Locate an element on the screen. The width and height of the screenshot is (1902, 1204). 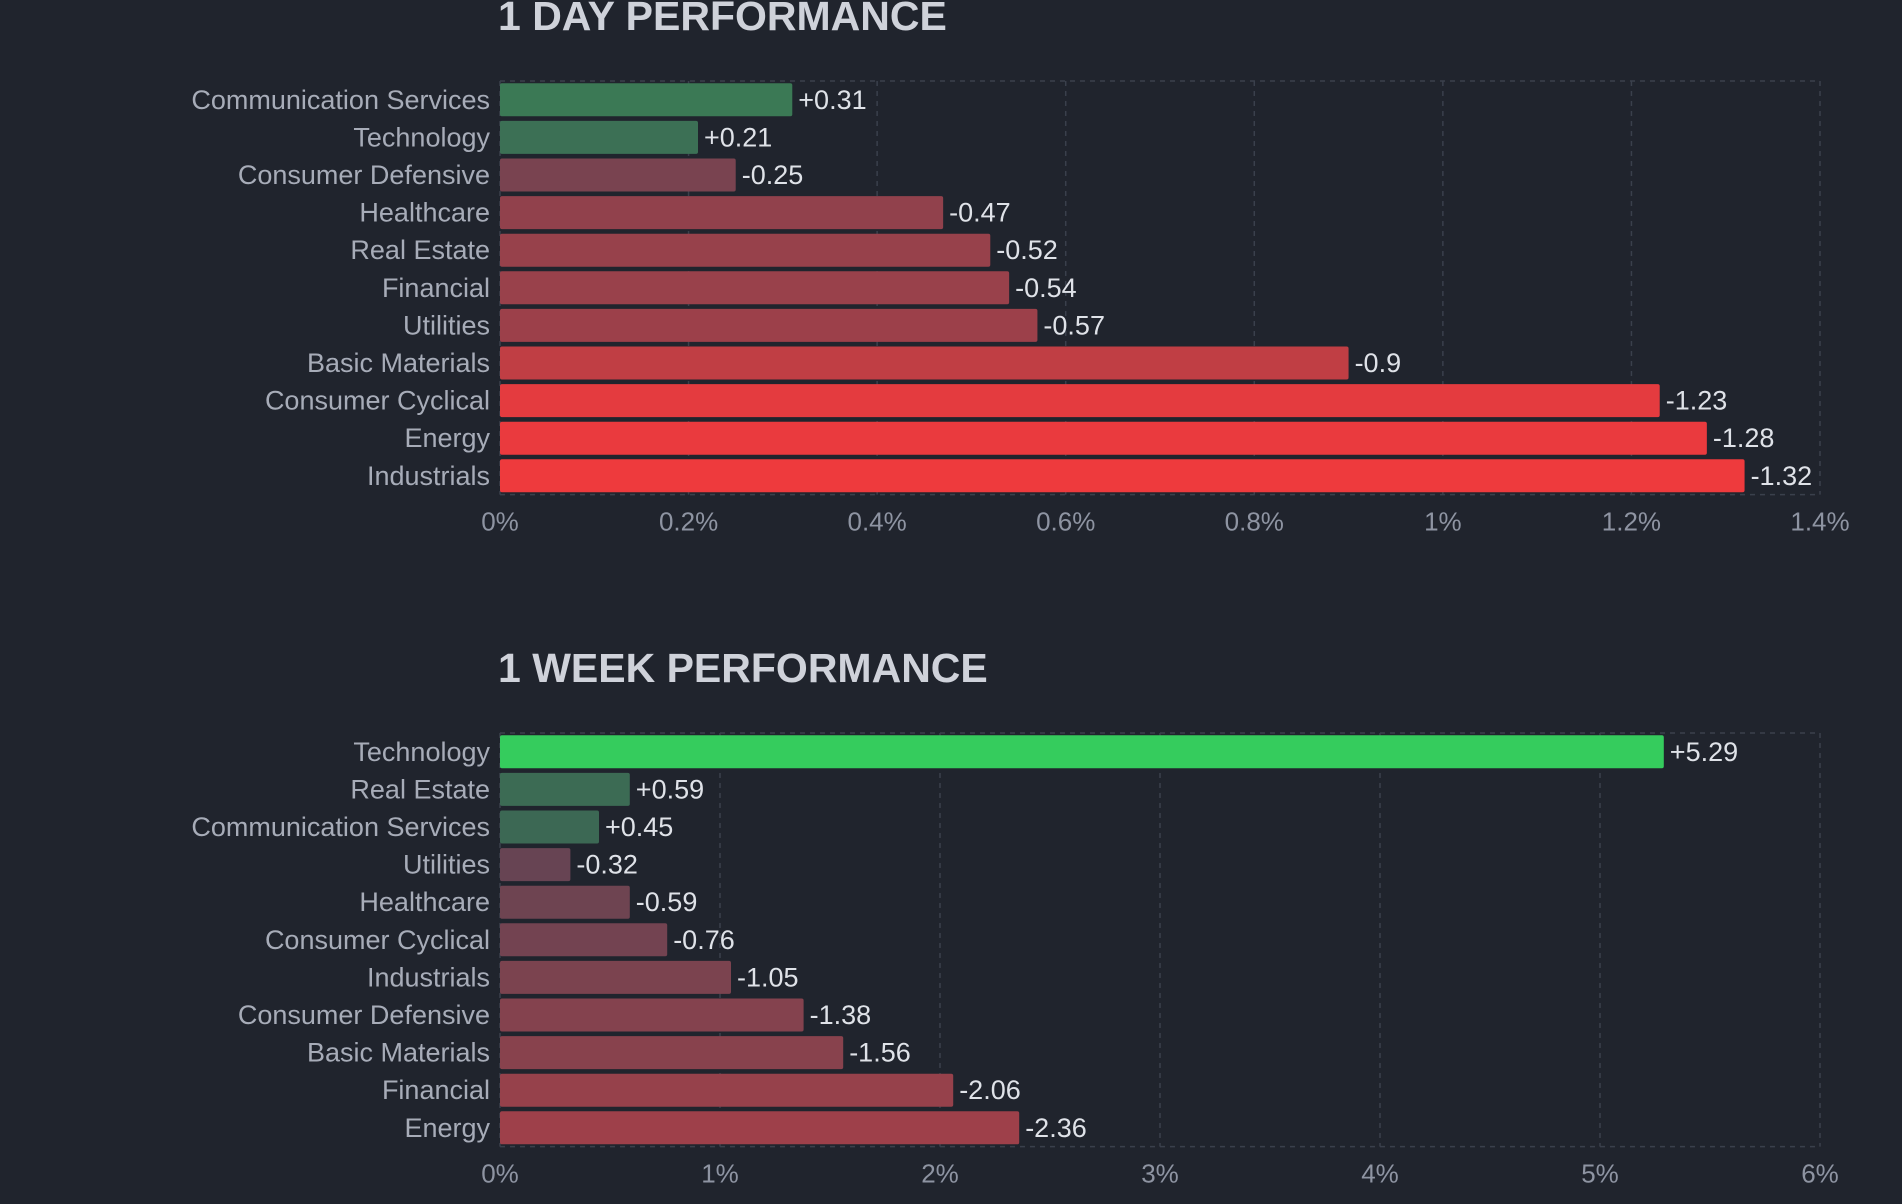
value-label: -1.23 is located at coordinates (1697, 401).